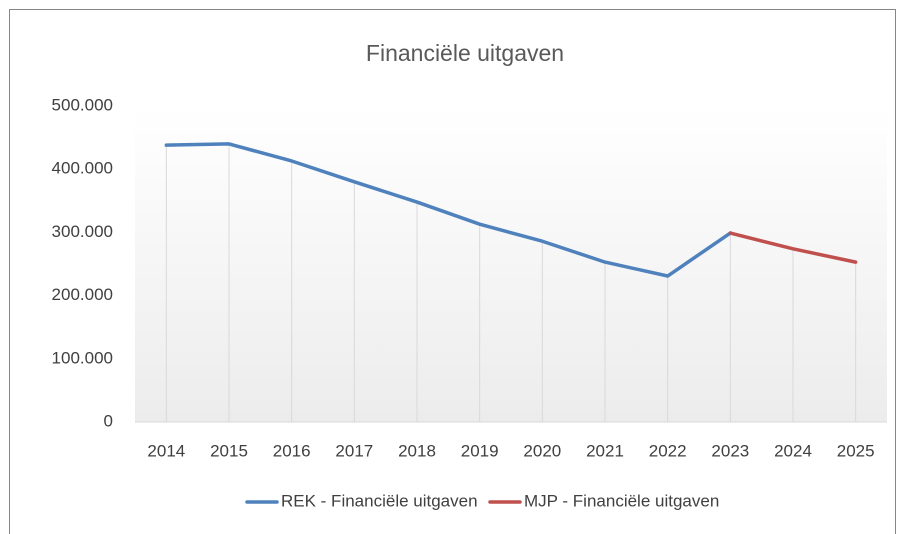 The height and width of the screenshot is (534, 906). I want to click on x-tick-label: 2023, so click(730, 450).